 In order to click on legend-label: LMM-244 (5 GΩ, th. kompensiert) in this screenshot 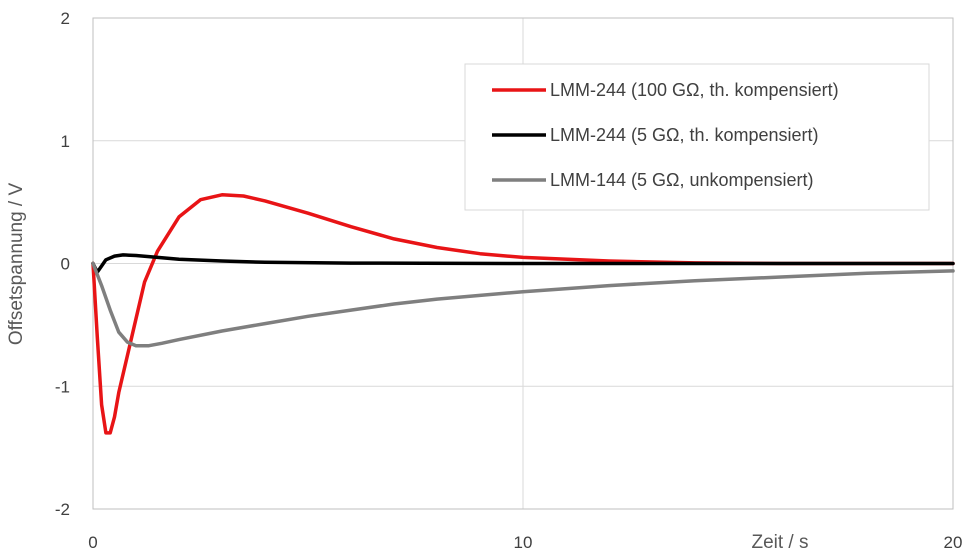, I will do `click(684, 135)`.